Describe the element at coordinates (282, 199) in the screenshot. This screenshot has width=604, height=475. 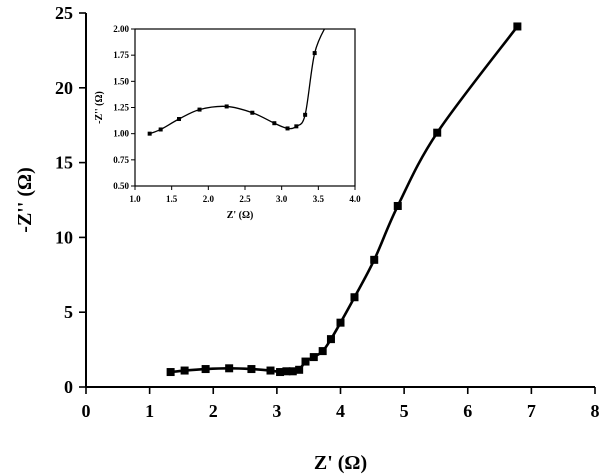
I see `inset-x-tick-label: 3.0` at that location.